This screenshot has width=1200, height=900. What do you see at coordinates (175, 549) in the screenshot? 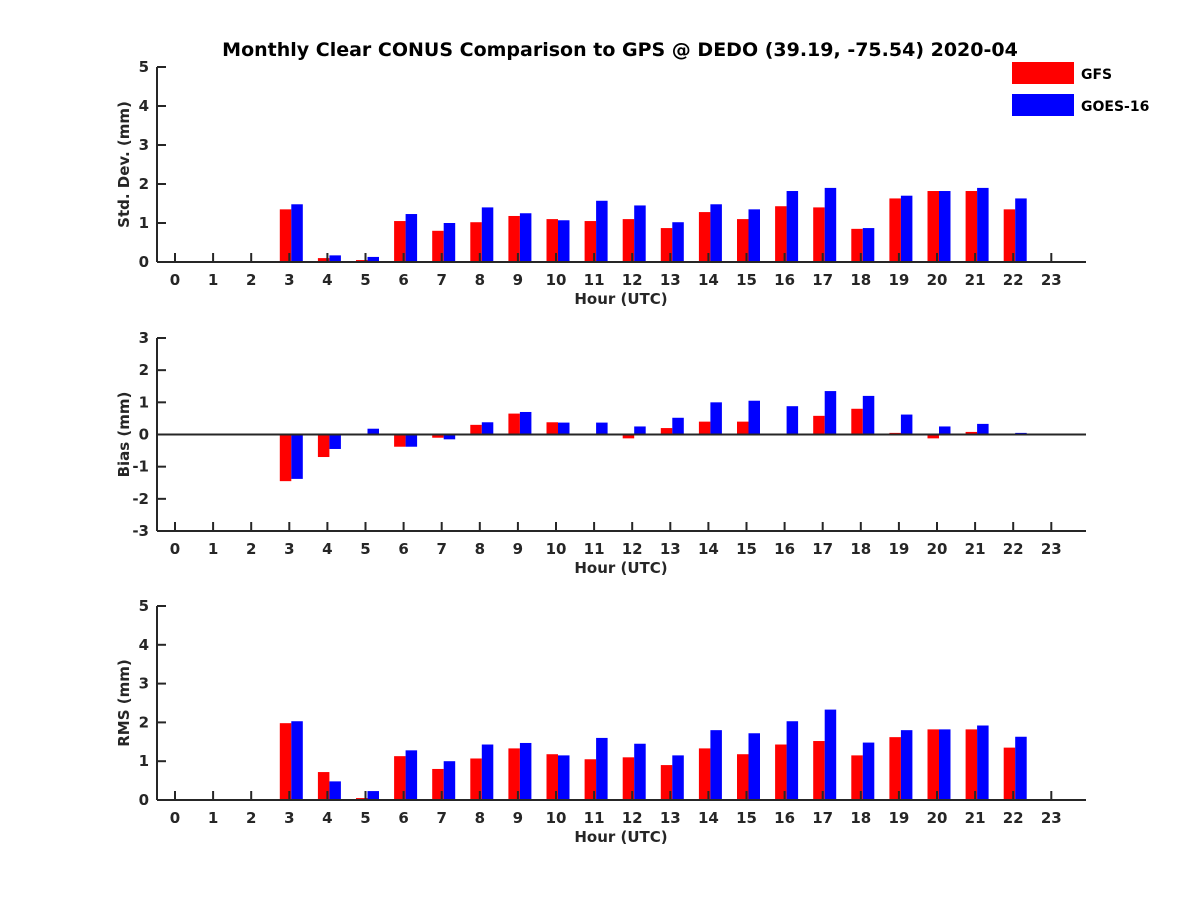
I see `bias-x-tick-label: 0` at bounding box center [175, 549].